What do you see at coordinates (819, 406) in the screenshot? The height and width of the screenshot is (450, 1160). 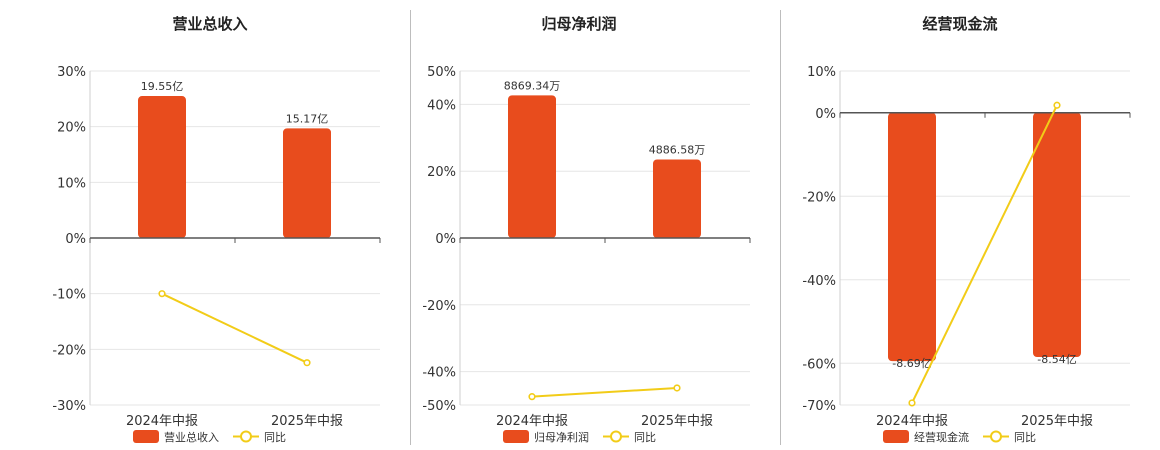 I see `y-tick-label: -70%` at bounding box center [819, 406].